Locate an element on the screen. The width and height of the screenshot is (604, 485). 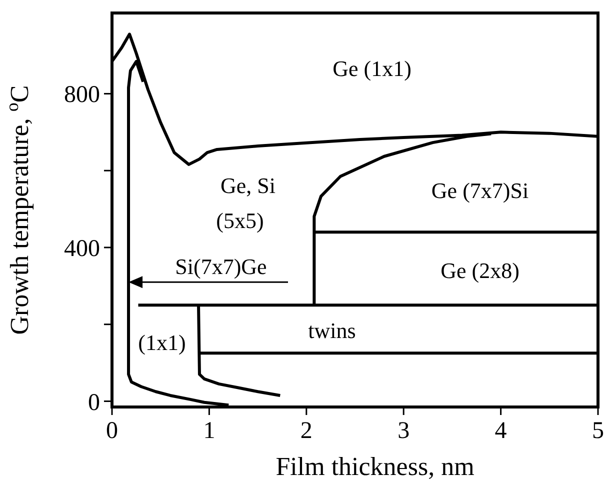
annotation: (5x5) is located at coordinates (240, 220).